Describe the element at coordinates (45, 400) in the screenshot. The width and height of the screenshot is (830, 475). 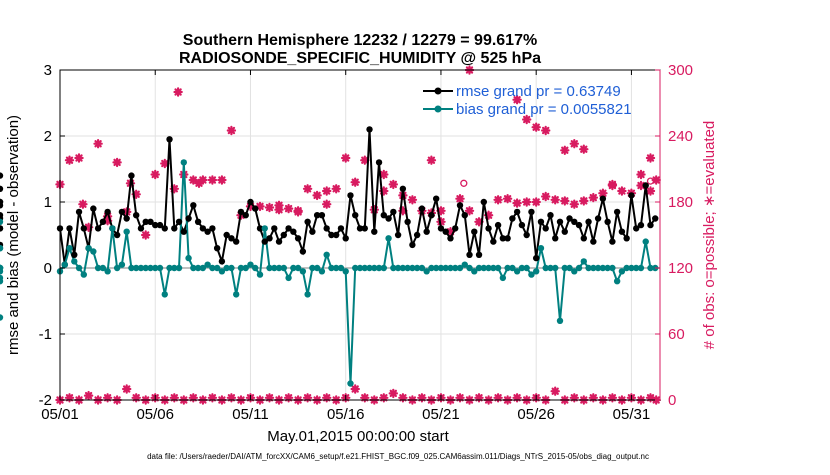
I see `y-tick-label: -2` at that location.